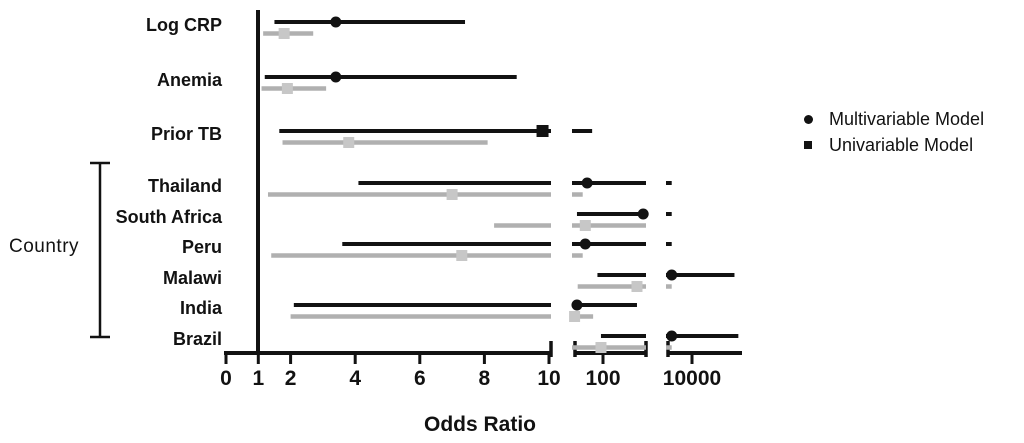 The image size is (1024, 443). I want to click on row-label-prior-tb: Prior TB, so click(186, 134).